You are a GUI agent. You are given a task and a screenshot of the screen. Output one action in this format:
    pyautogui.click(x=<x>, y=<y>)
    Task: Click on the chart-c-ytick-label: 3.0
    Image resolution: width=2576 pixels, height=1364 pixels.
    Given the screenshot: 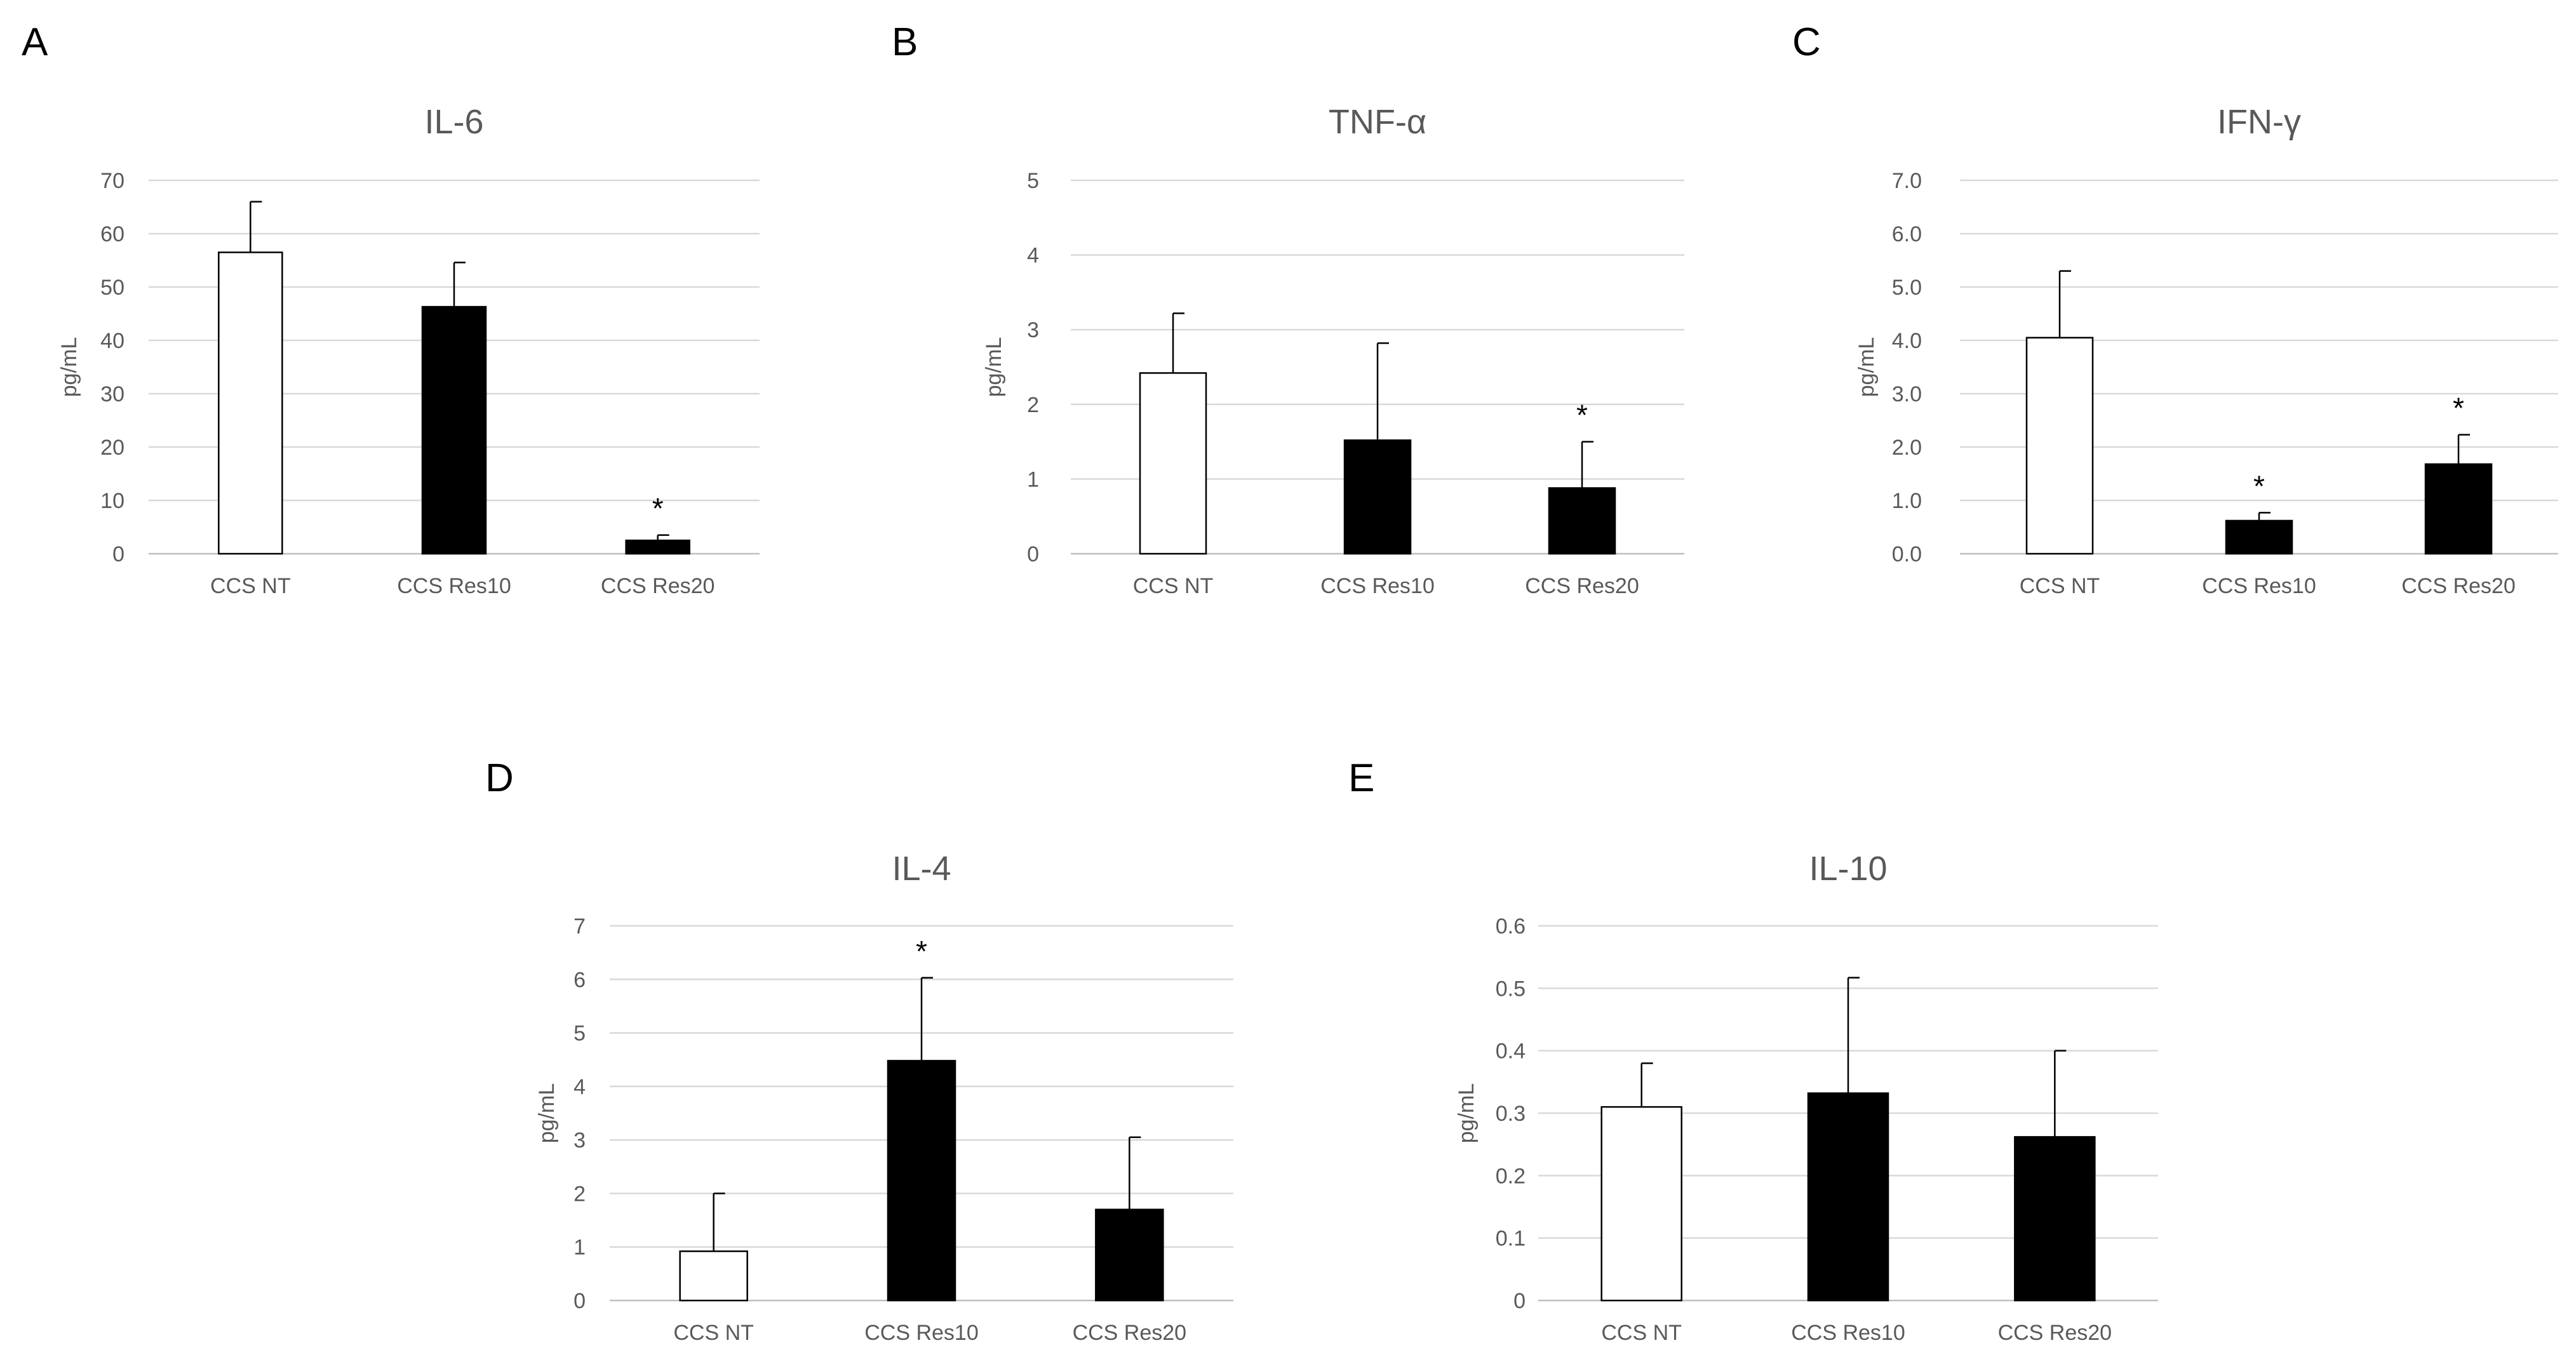 What is the action you would take?
    pyautogui.click(x=1907, y=394)
    